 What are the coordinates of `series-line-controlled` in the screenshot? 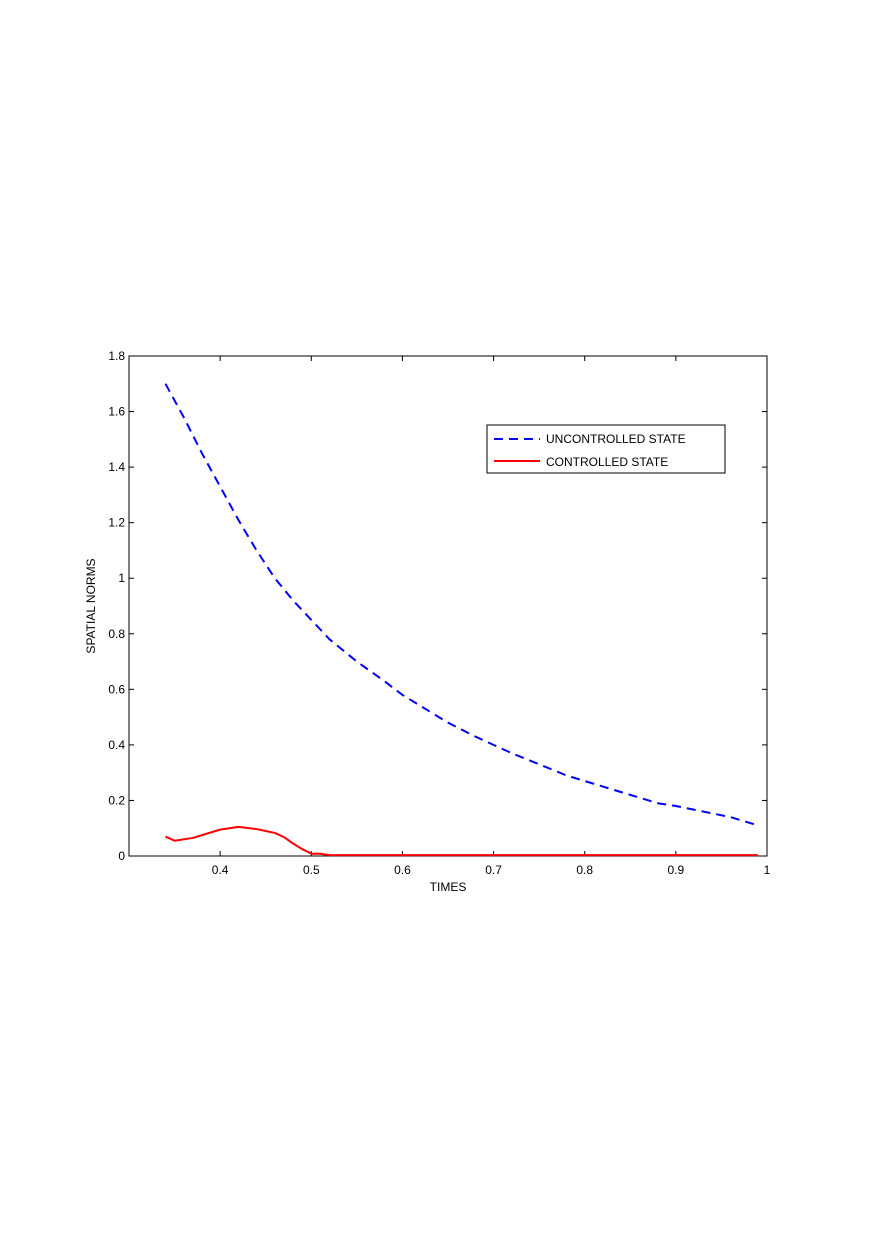 It's located at (461, 841).